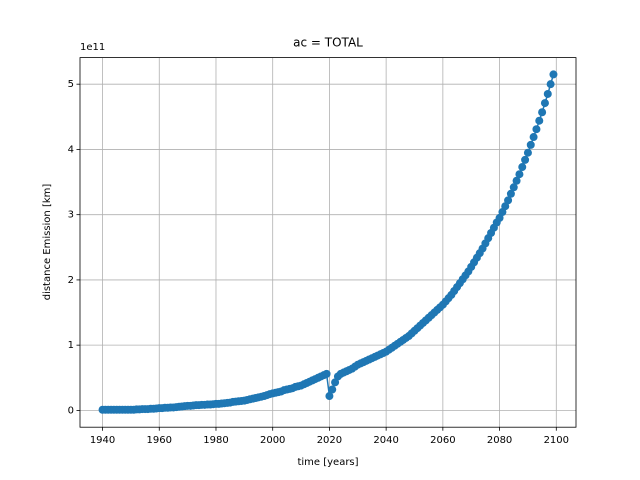 The height and width of the screenshot is (480, 640). Describe the element at coordinates (385, 440) in the screenshot. I see `x-tick-label: 2040` at that location.